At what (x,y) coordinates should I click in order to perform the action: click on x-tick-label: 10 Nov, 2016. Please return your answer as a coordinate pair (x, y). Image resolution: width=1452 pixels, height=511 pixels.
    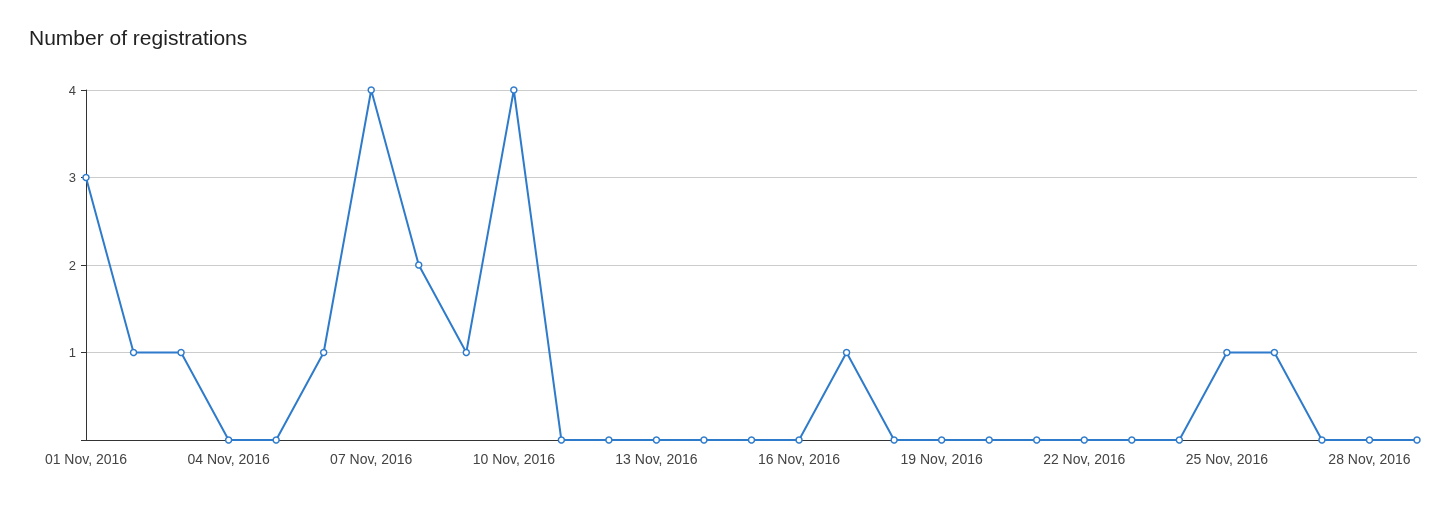
    Looking at the image, I should click on (514, 459).